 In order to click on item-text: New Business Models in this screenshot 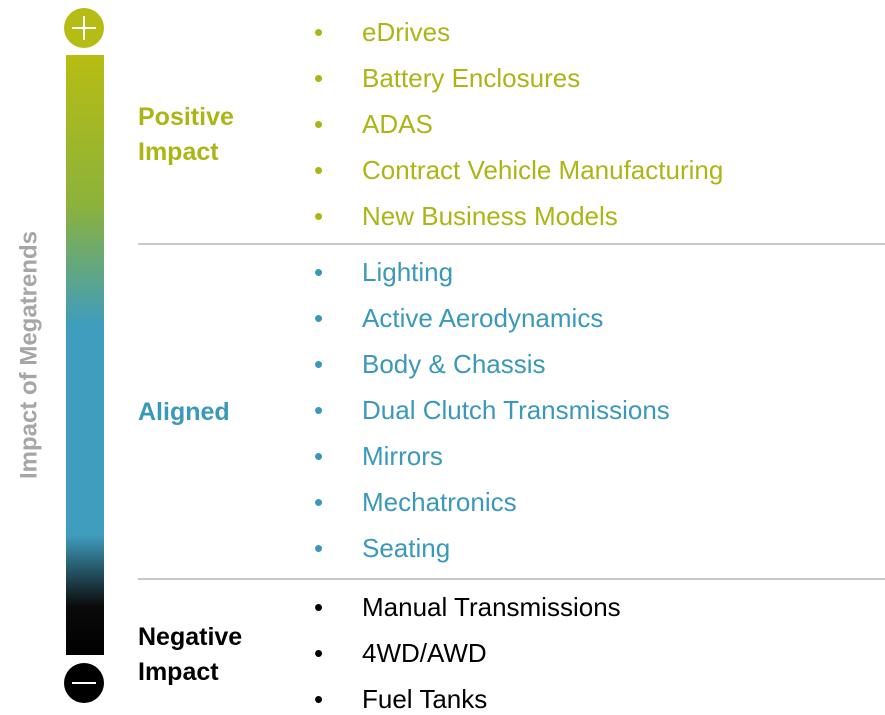, I will do `click(490, 216)`.